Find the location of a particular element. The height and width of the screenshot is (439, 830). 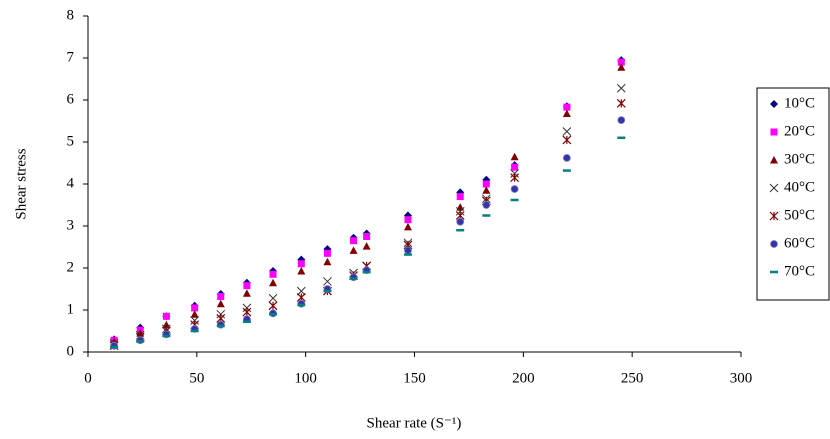

y-tick-label: 7 is located at coordinates (71, 57).